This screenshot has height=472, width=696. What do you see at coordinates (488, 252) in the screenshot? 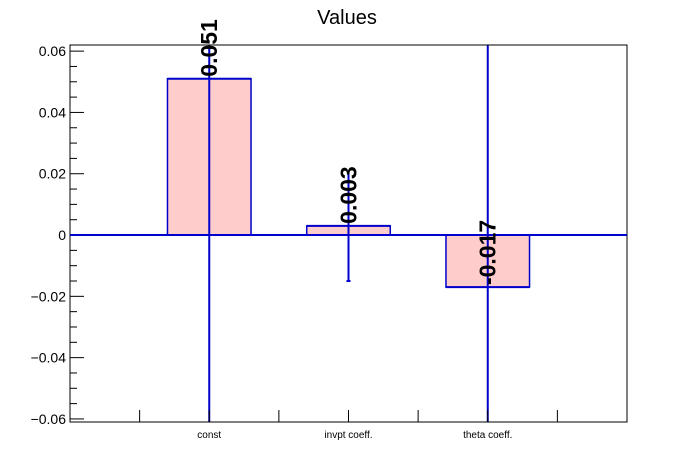
I see `data-label: -0.017` at bounding box center [488, 252].